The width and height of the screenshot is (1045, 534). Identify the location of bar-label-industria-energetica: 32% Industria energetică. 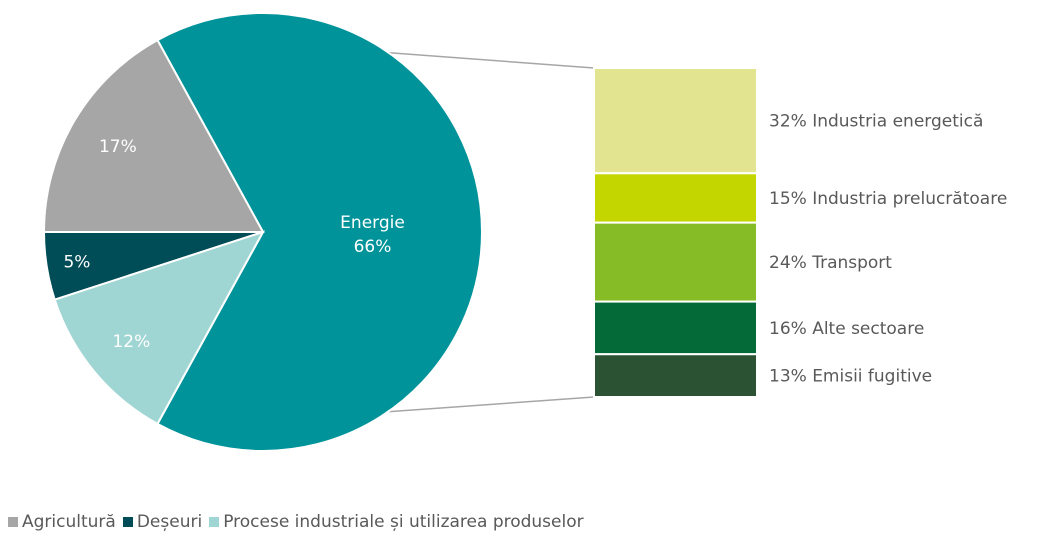
(876, 122).